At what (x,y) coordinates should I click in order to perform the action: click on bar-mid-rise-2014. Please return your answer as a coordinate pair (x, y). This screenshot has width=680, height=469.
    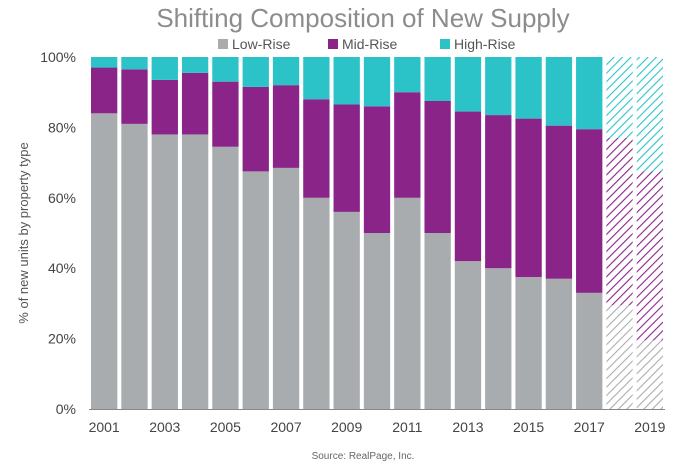
    Looking at the image, I should click on (498, 192).